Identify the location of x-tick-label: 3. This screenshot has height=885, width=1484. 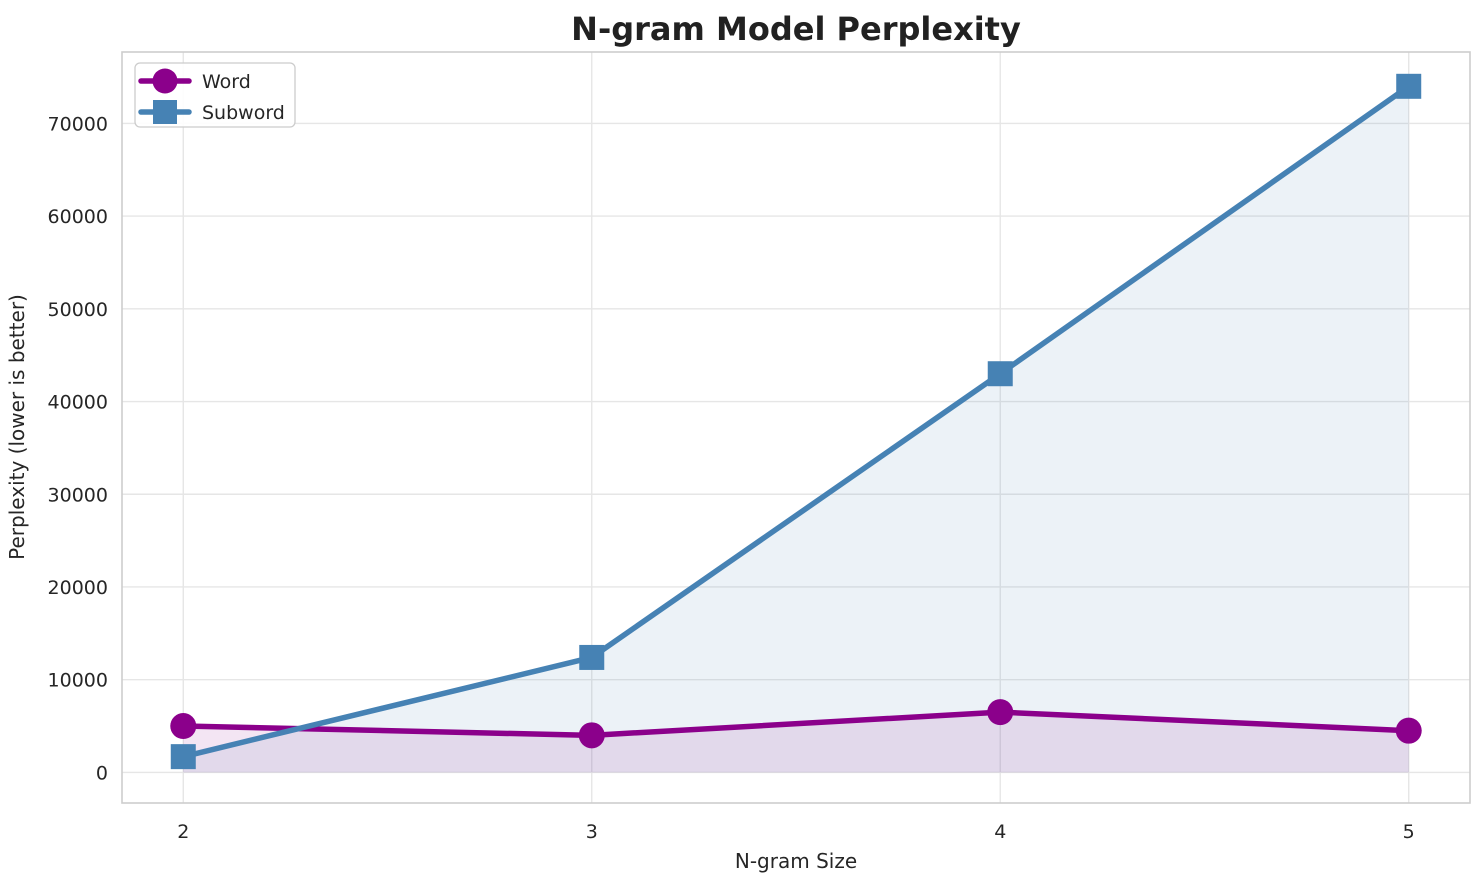
(592, 832).